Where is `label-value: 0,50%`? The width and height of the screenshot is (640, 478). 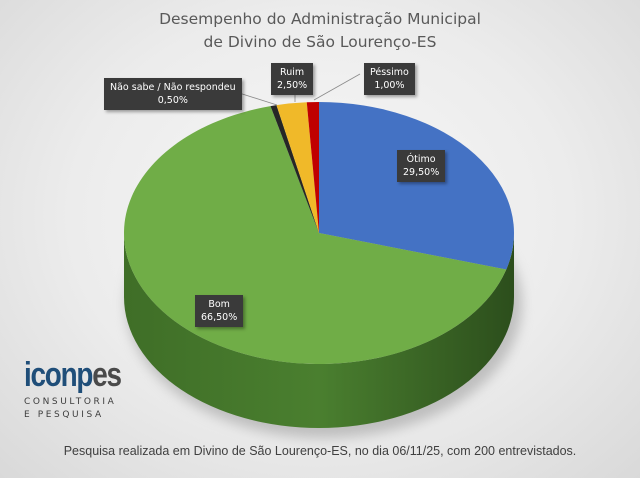
label-value: 0,50% is located at coordinates (172, 100).